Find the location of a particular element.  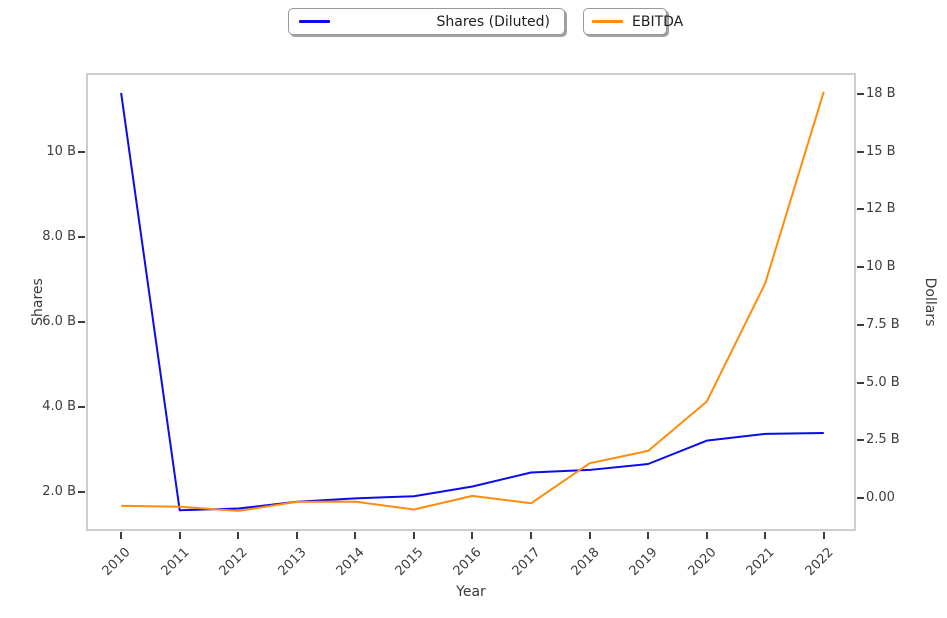

x-tick-label: 2010 is located at coordinates (116, 562).